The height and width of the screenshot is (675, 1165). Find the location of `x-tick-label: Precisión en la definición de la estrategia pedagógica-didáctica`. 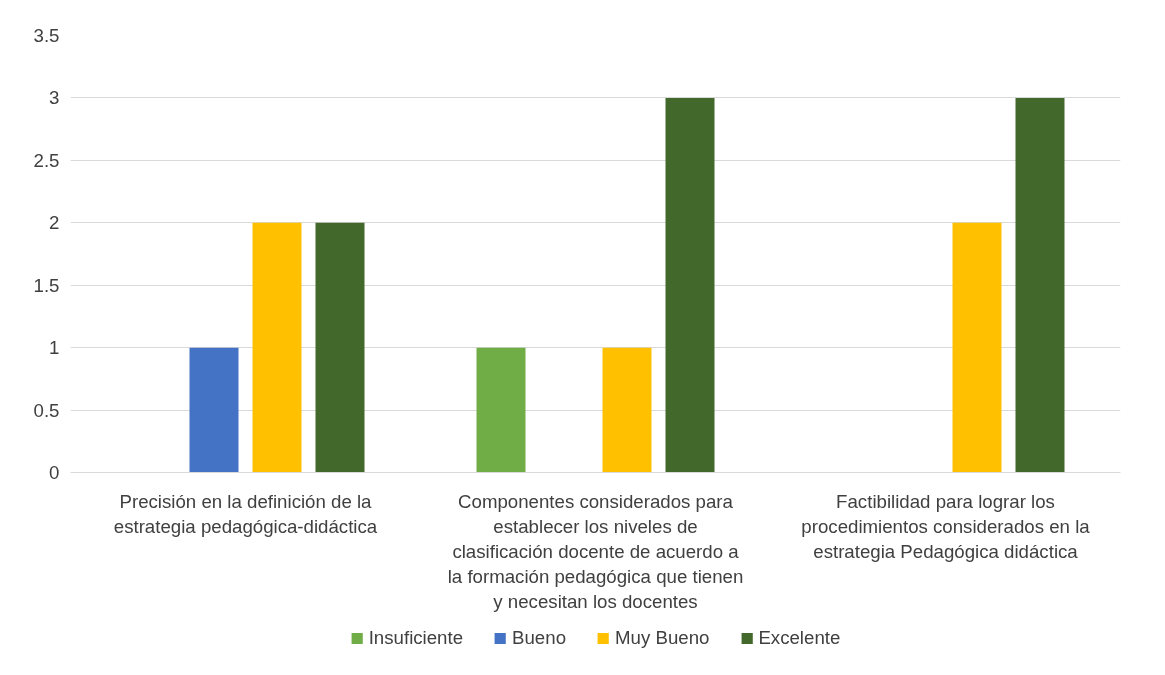

x-tick-label: Precisión en la definición de la estrategia pedagógica-didáctica is located at coordinates (245, 513).